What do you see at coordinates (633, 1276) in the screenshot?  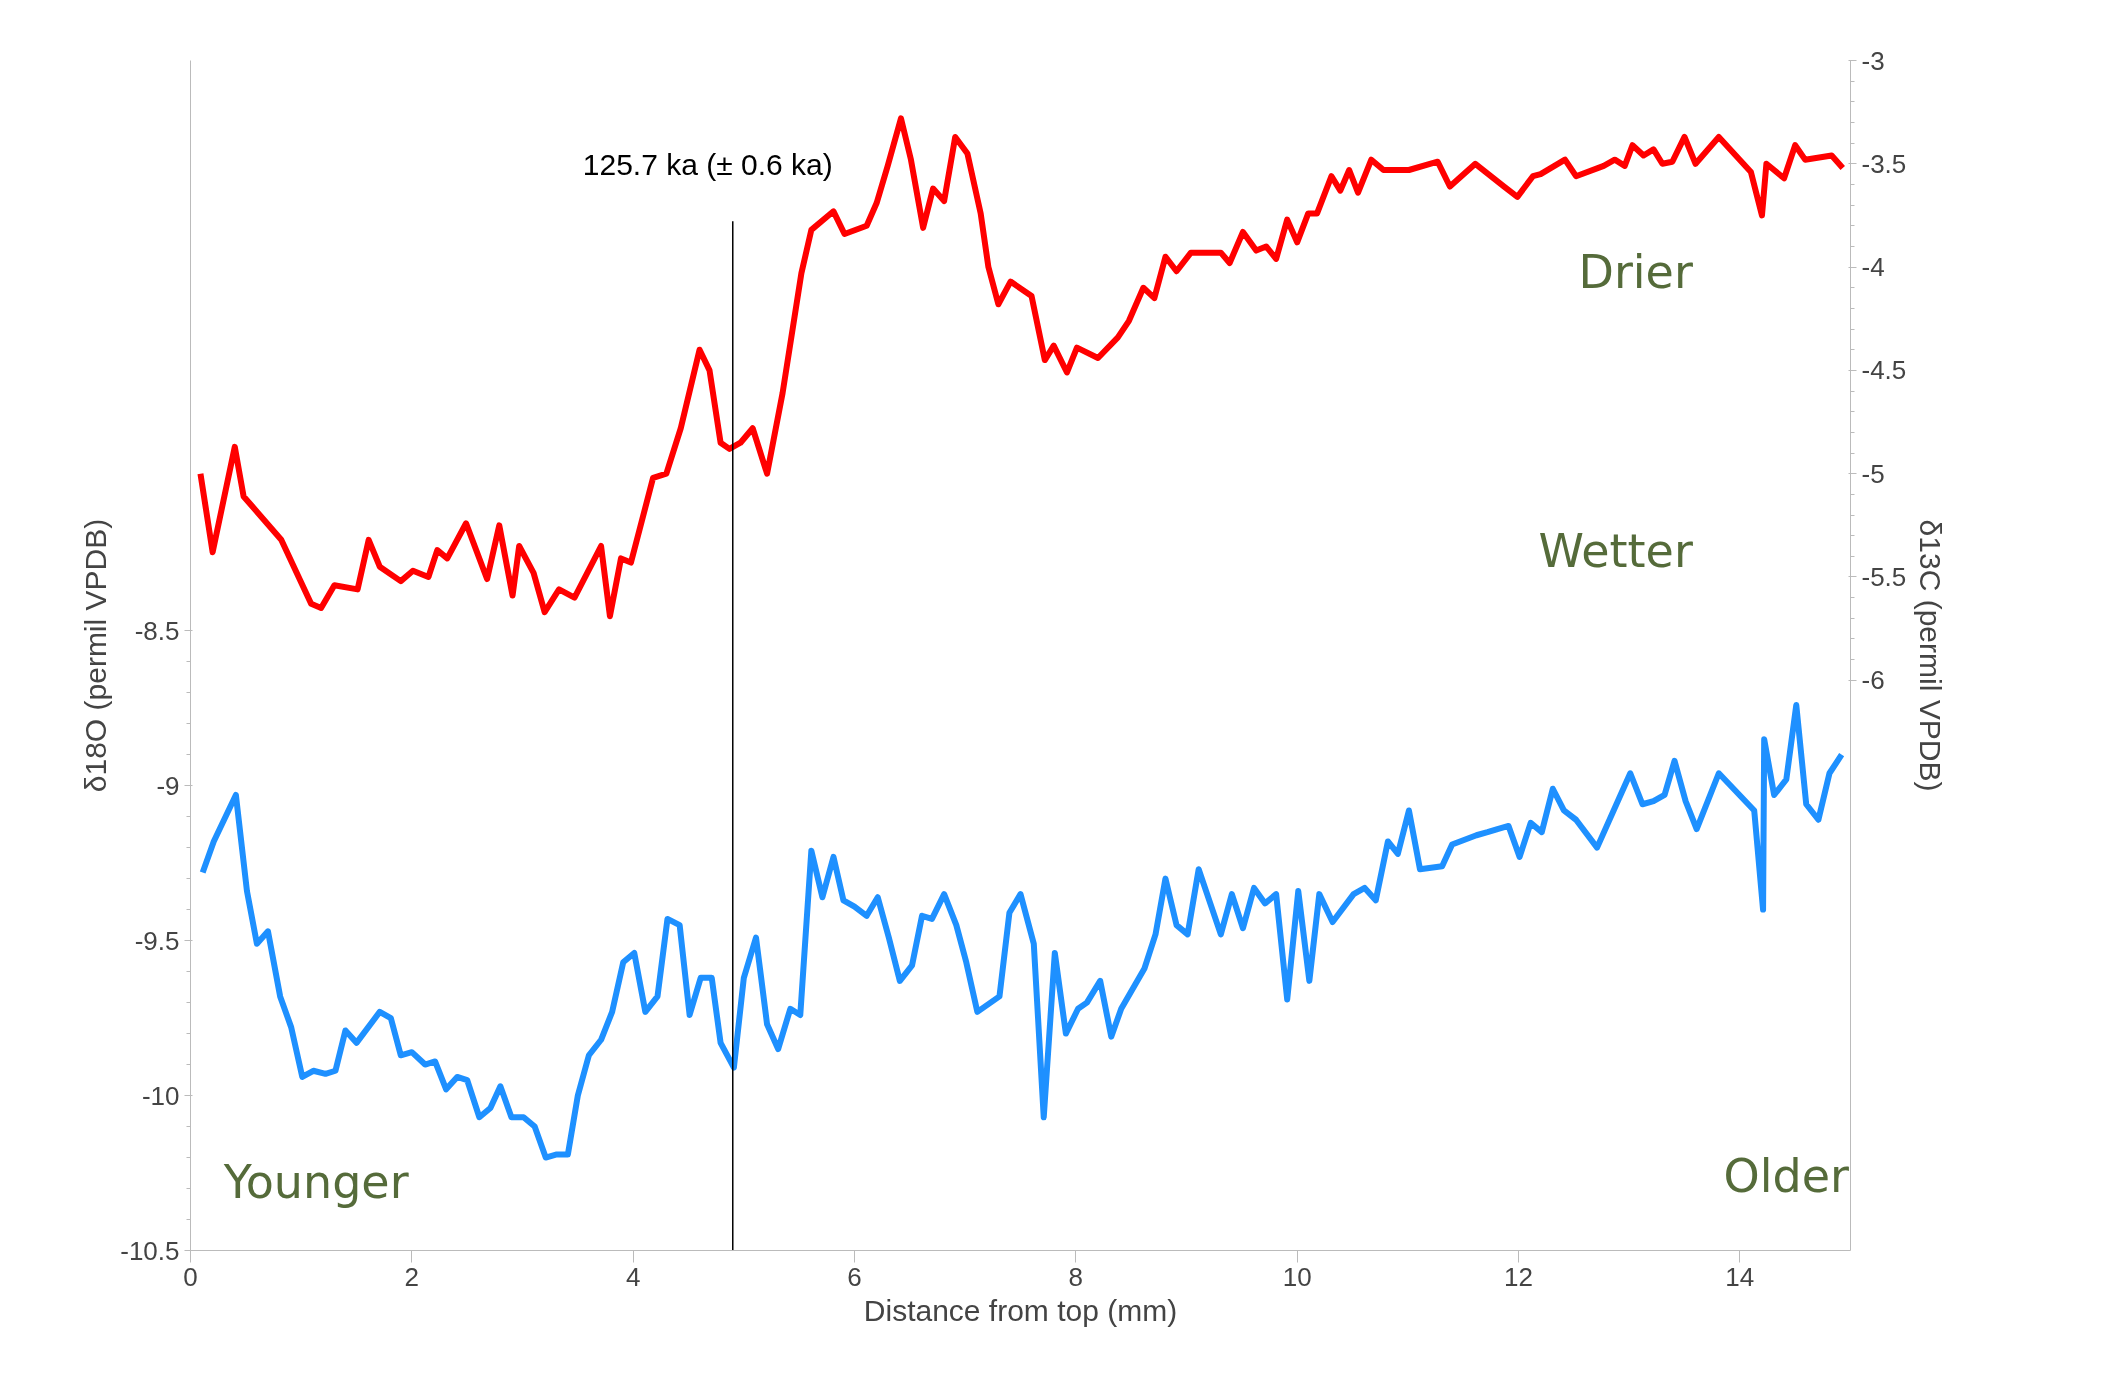 I see `x-tick-label: 4` at bounding box center [633, 1276].